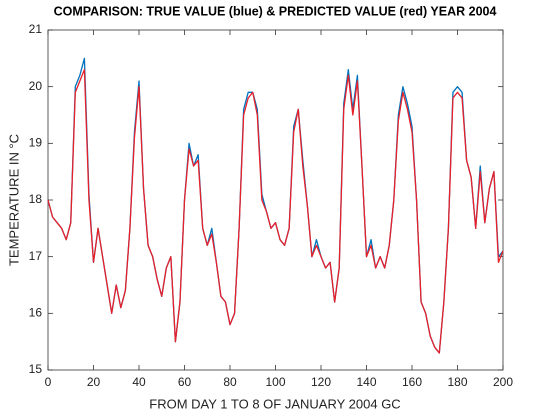  I want to click on y-tick-label: 16, so click(36, 313).